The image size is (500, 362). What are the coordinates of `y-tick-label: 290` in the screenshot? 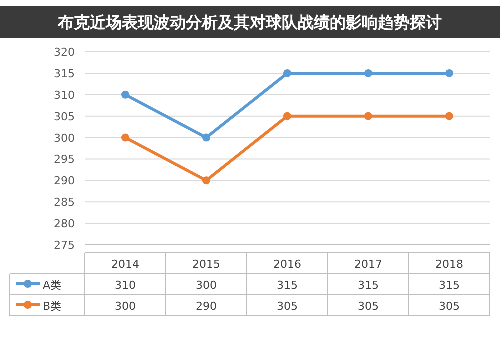 It's located at (64, 181).